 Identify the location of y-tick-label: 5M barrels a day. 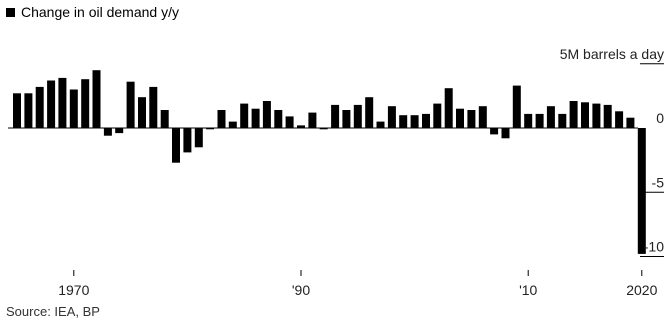
(612, 54).